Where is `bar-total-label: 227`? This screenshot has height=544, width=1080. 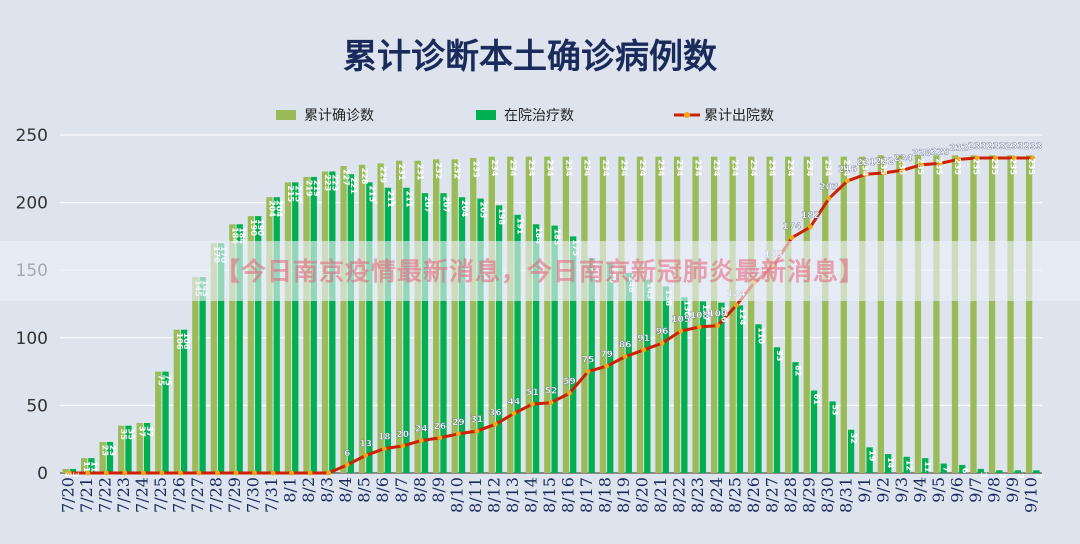 bar-total-label: 227 is located at coordinates (346, 177).